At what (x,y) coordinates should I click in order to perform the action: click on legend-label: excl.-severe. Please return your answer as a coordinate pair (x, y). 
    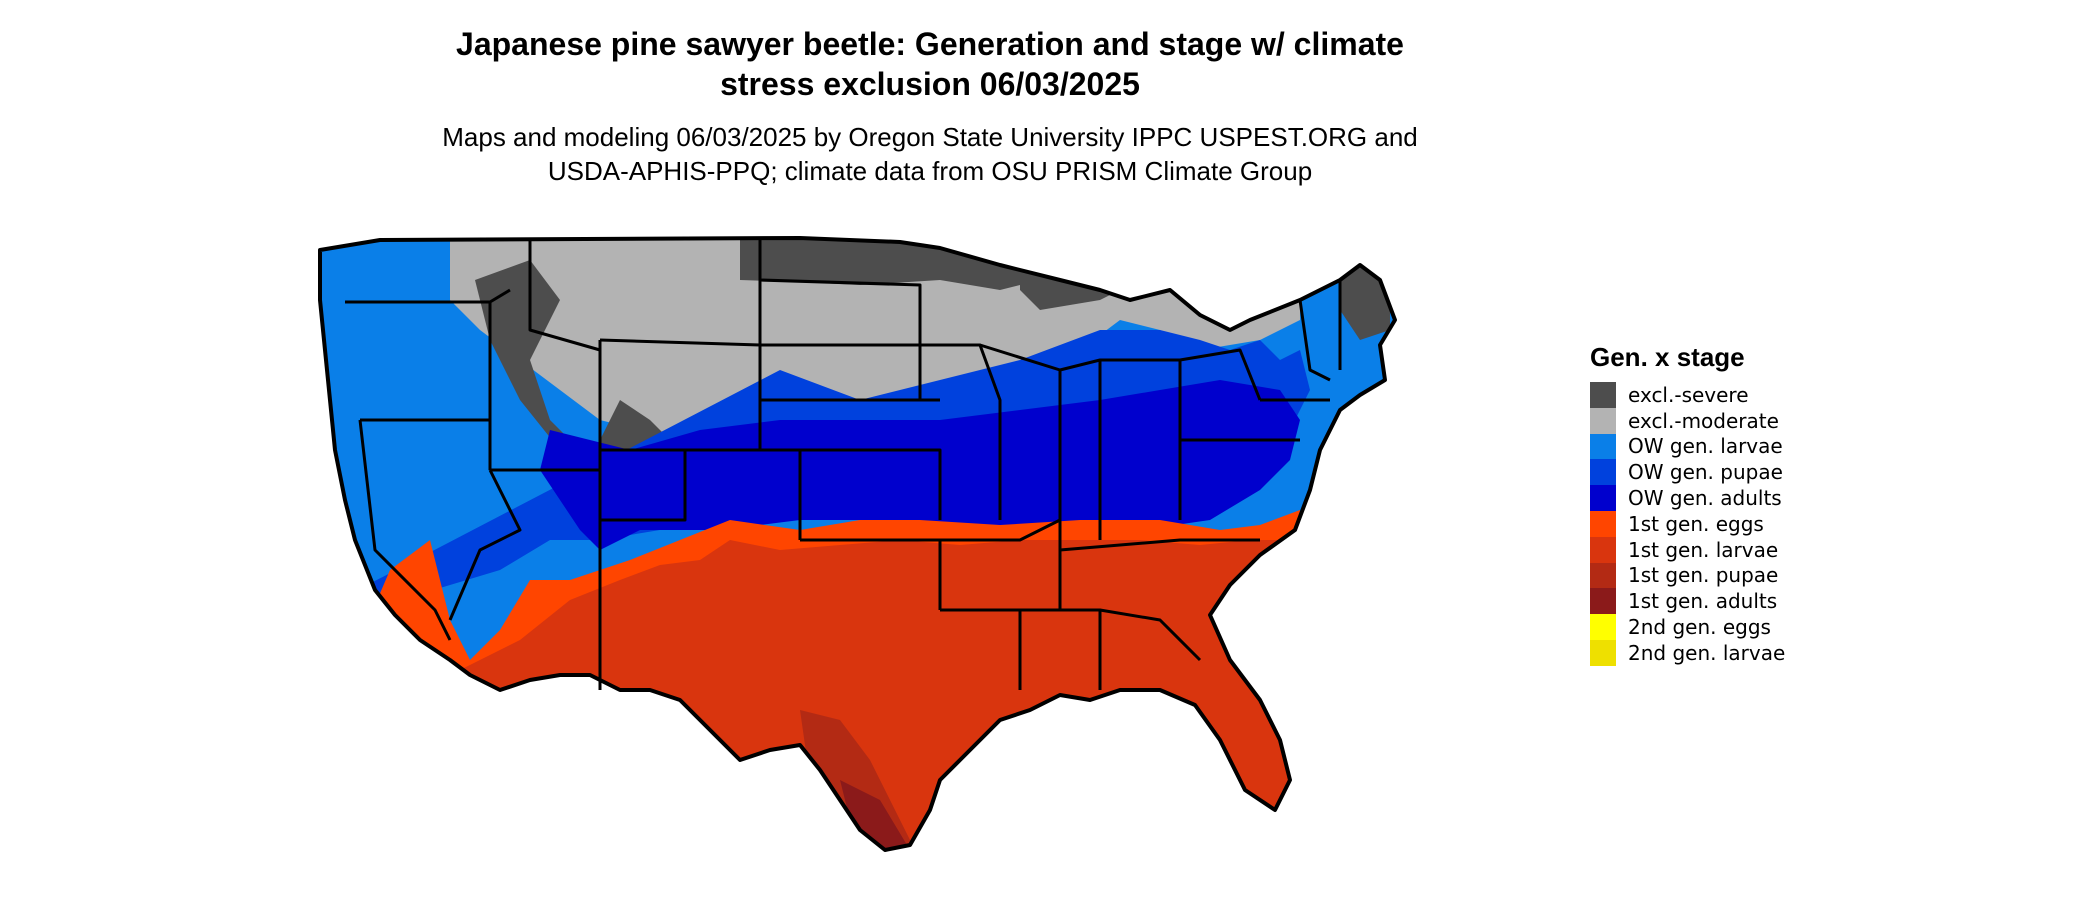
    Looking at the image, I should click on (1688, 394).